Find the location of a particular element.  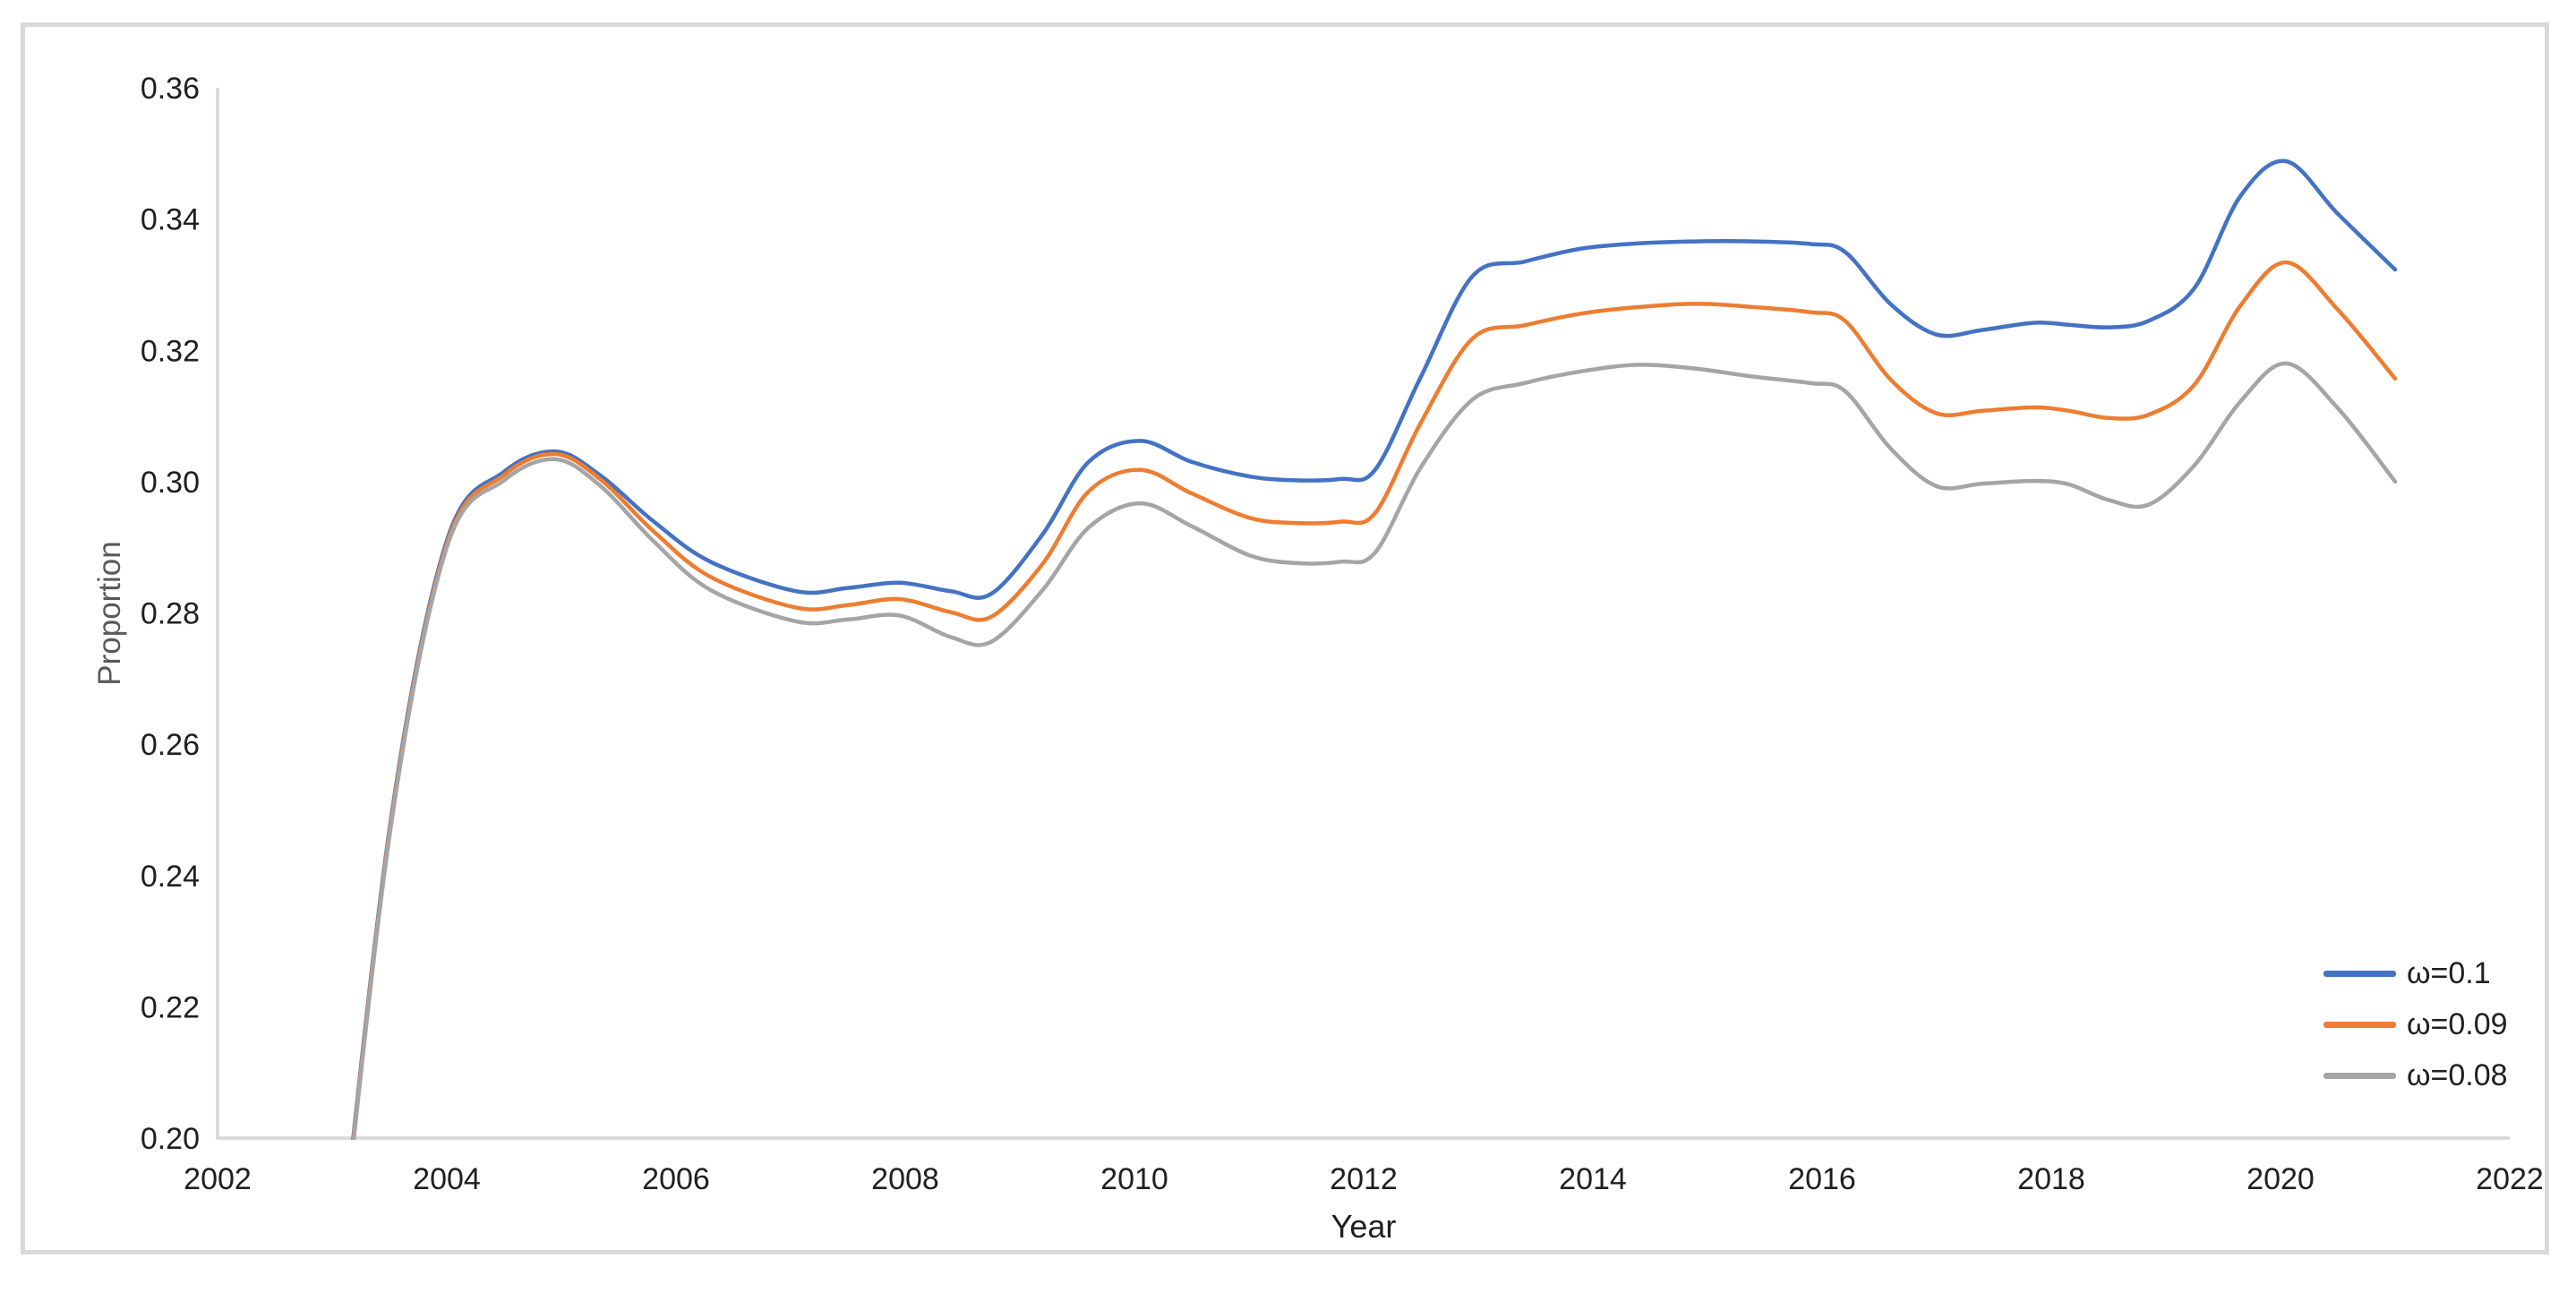

x-tick-label: 2016 is located at coordinates (1822, 1179).